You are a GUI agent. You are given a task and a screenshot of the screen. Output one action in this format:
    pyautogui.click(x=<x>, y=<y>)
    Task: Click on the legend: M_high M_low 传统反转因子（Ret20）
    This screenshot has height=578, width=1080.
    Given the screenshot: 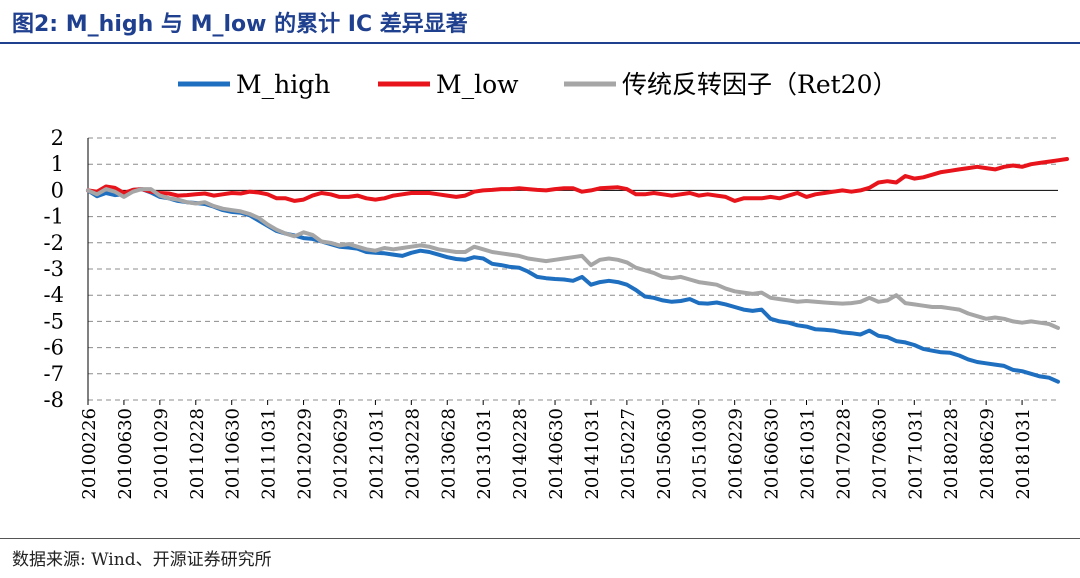 What is the action you would take?
    pyautogui.click(x=537, y=84)
    